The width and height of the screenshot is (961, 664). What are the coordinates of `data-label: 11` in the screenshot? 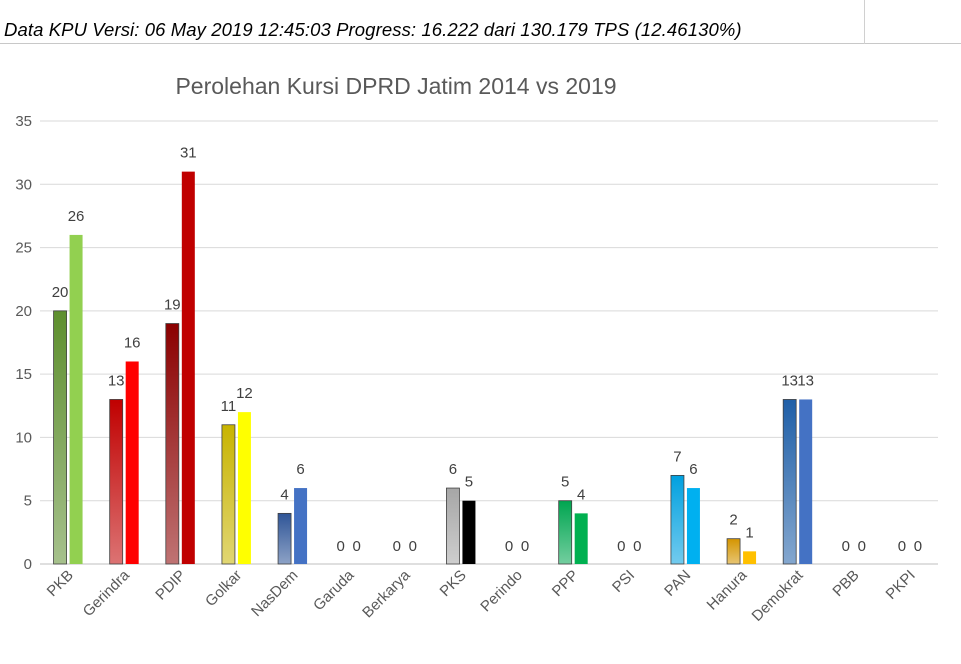 It's located at (229, 406).